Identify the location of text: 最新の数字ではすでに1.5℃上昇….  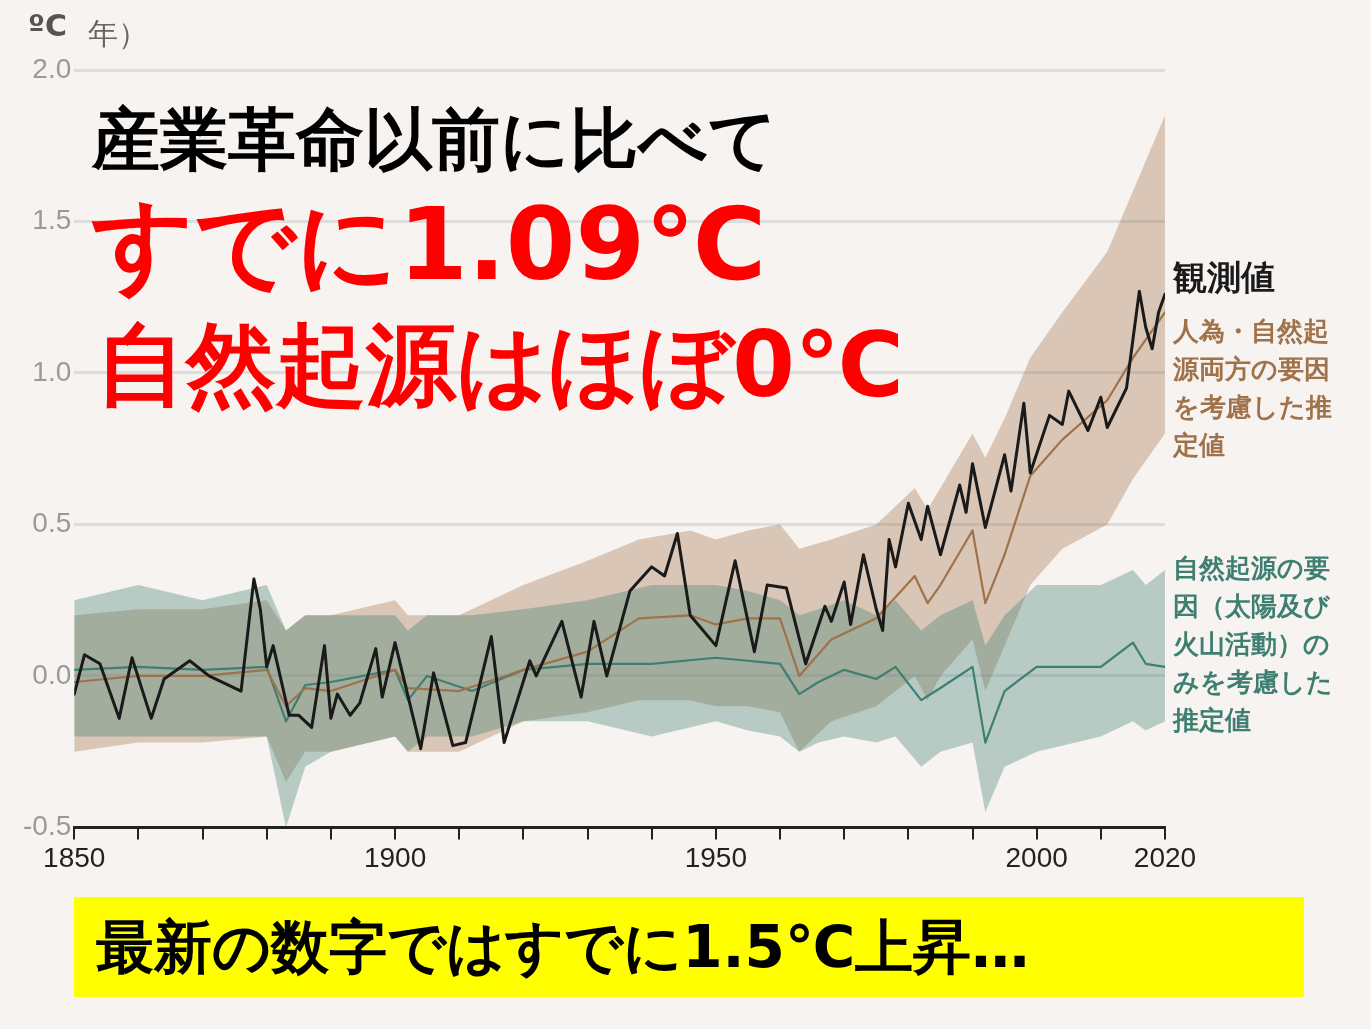
(689, 947).